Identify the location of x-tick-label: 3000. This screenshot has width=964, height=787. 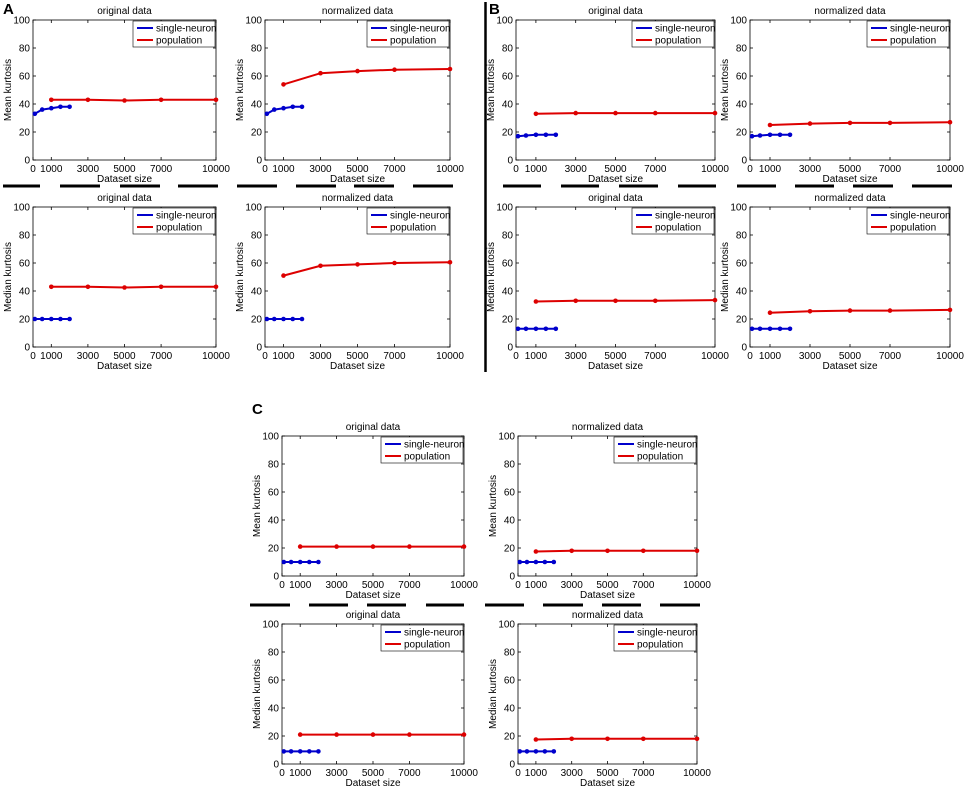
(88, 169).